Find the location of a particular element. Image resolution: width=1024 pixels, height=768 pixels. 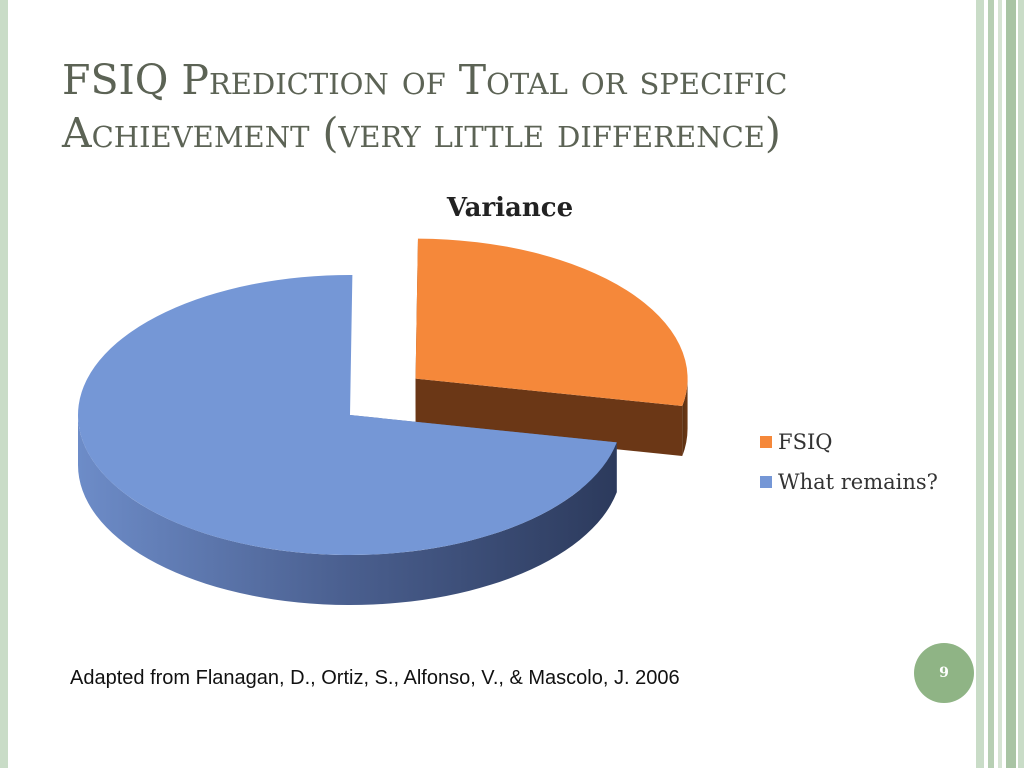

legend-label-fsiq: FSIQ is located at coordinates (805, 442).